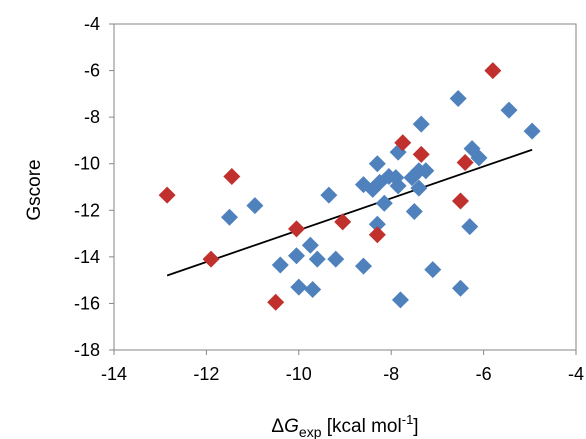 The image size is (586, 439). What do you see at coordinates (415, 426) in the screenshot?
I see `x-axis-title-close: ]` at bounding box center [415, 426].